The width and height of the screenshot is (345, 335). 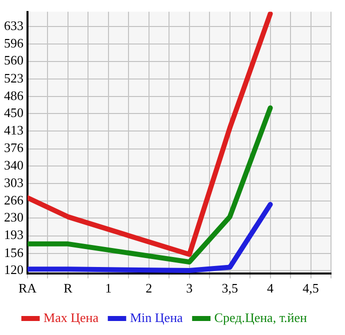 I want to click on legend-label: Сред.Цена, т.йен, so click(x=261, y=317).